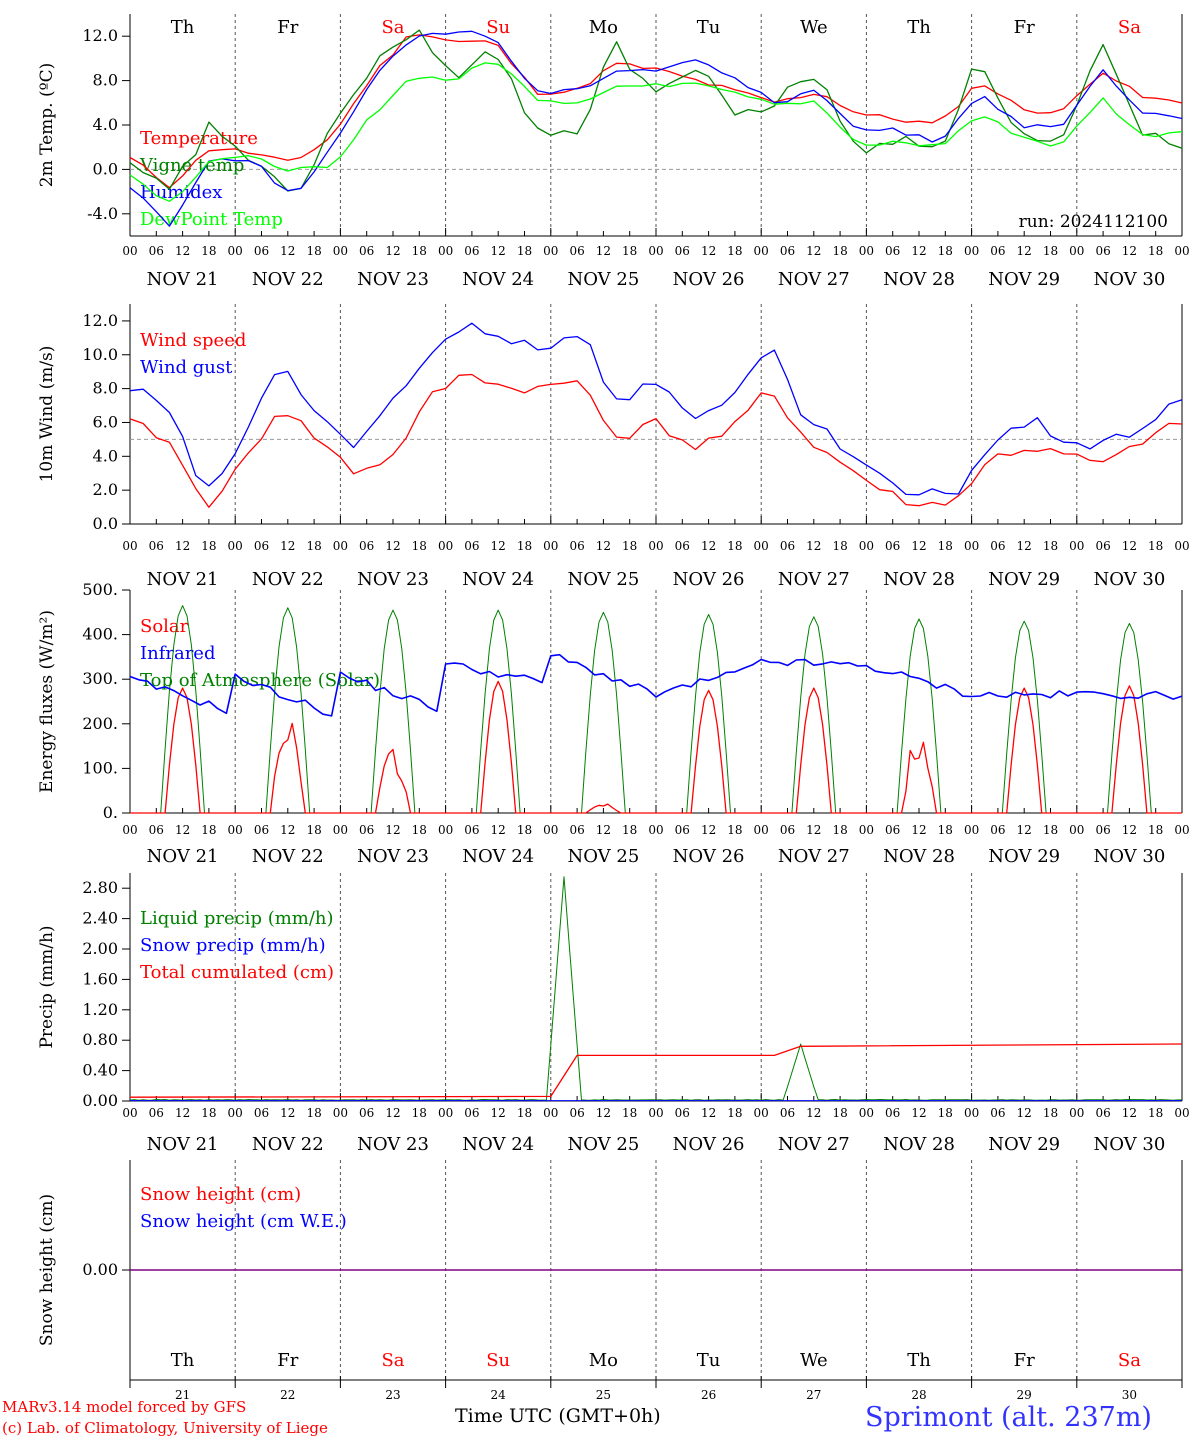 This screenshot has height=1440, width=1194. I want to click on date-label: NOV 22, so click(288, 279).